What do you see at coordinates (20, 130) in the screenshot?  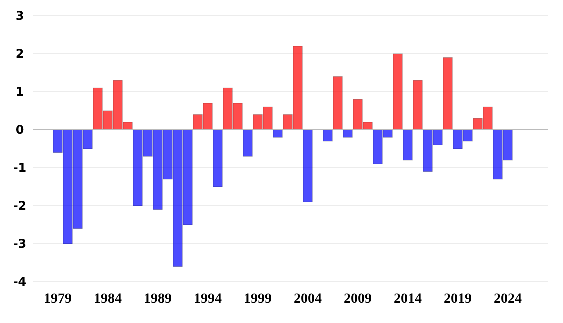 I see `y-tick-label: 0` at bounding box center [20, 130].